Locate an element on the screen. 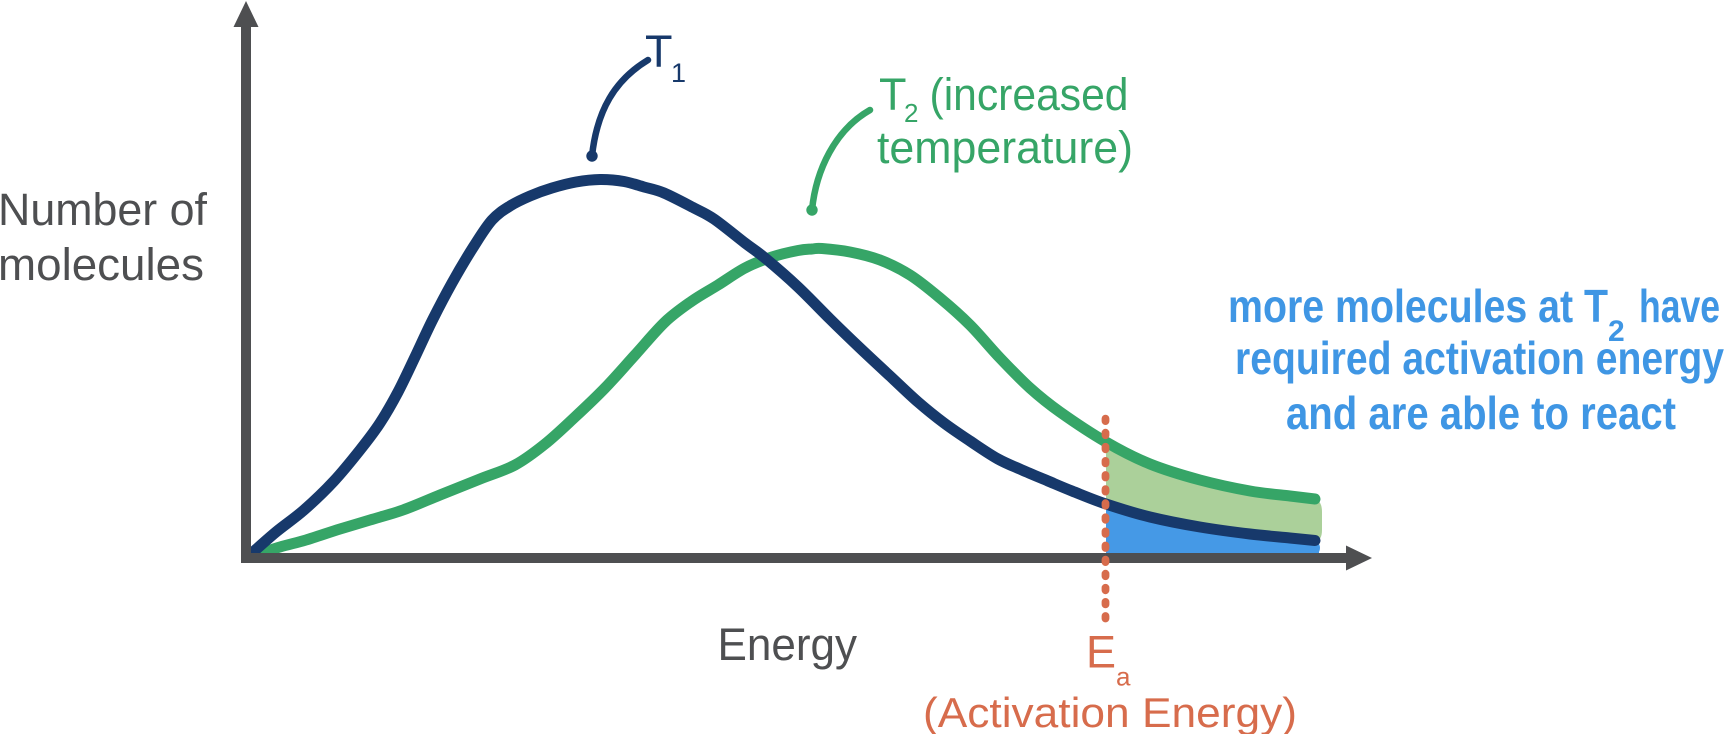  svg-text: more molecules at T is located at coordinates (1418, 306).